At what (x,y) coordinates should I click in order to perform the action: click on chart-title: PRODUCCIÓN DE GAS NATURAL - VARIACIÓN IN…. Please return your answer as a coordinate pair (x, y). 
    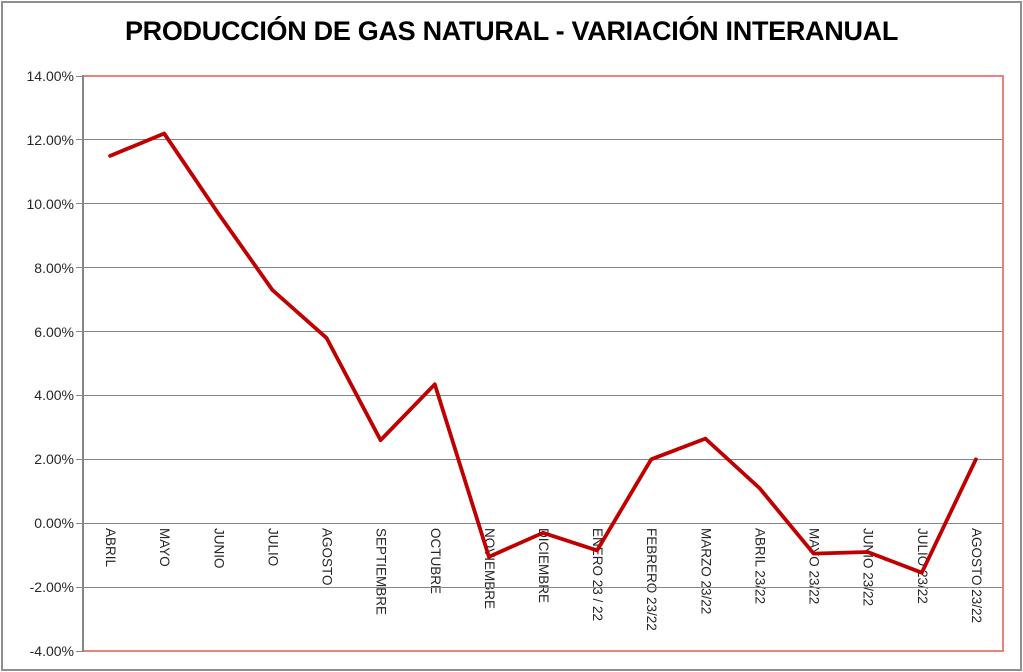
    Looking at the image, I should click on (511, 31).